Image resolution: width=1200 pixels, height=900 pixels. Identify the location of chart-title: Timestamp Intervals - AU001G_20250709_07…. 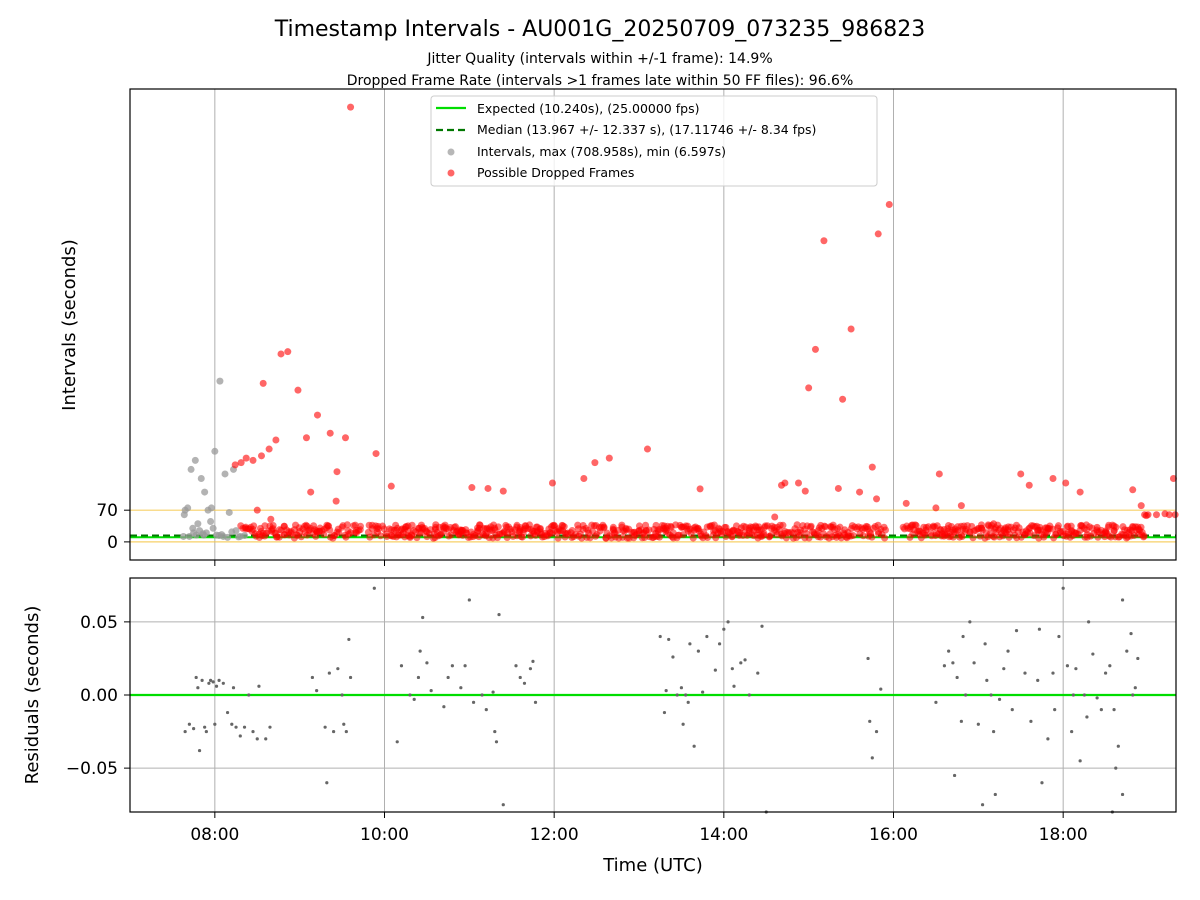
(600, 29).